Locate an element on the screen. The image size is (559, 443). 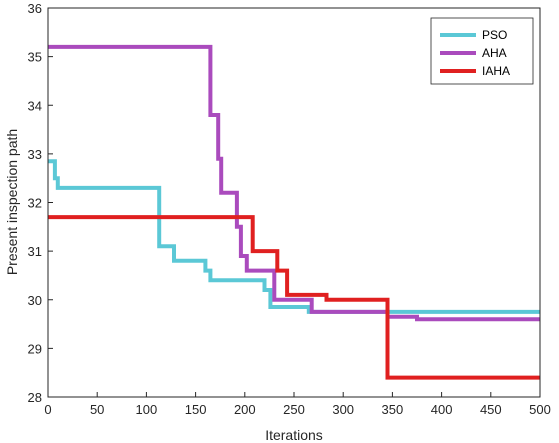
legend-label: IAHA is located at coordinates (496, 71).